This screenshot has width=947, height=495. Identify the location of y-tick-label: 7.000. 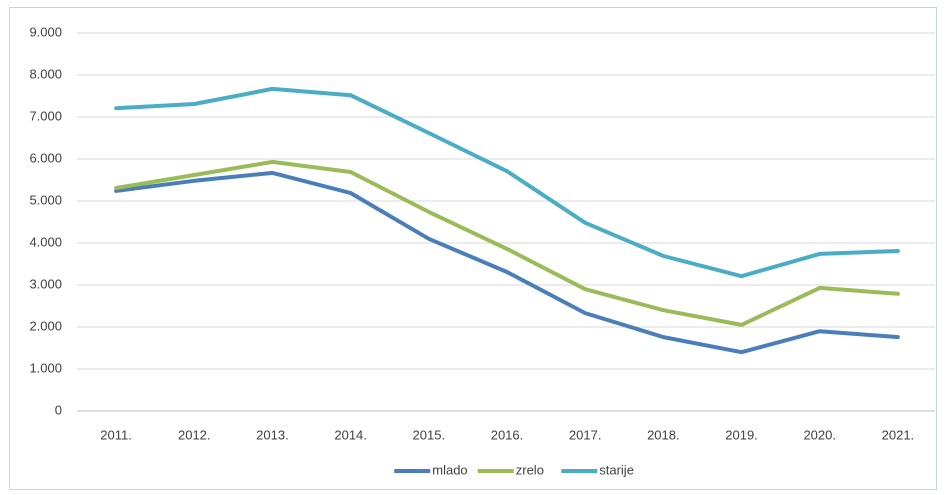
(45, 115).